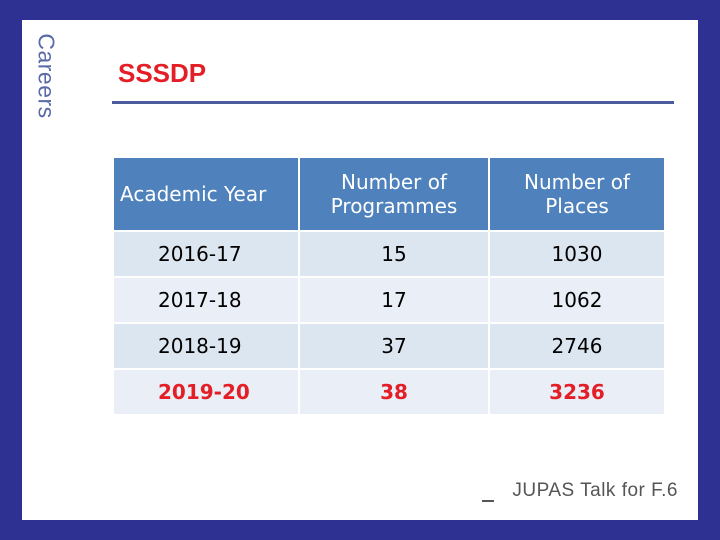  I want to click on table-row: 2016-17 15 1030, so click(389, 254).